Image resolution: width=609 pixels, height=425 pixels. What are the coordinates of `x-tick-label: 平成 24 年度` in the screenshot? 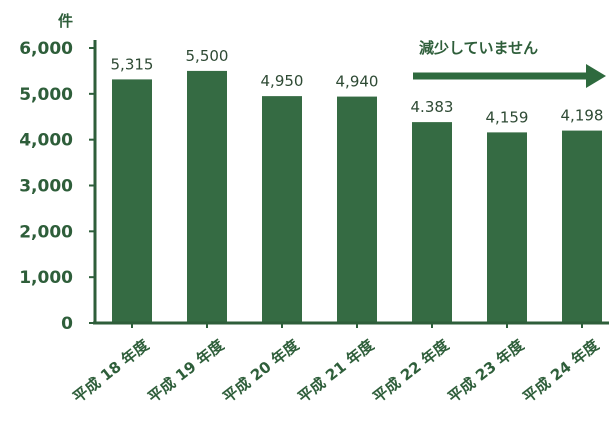 It's located at (561, 370).